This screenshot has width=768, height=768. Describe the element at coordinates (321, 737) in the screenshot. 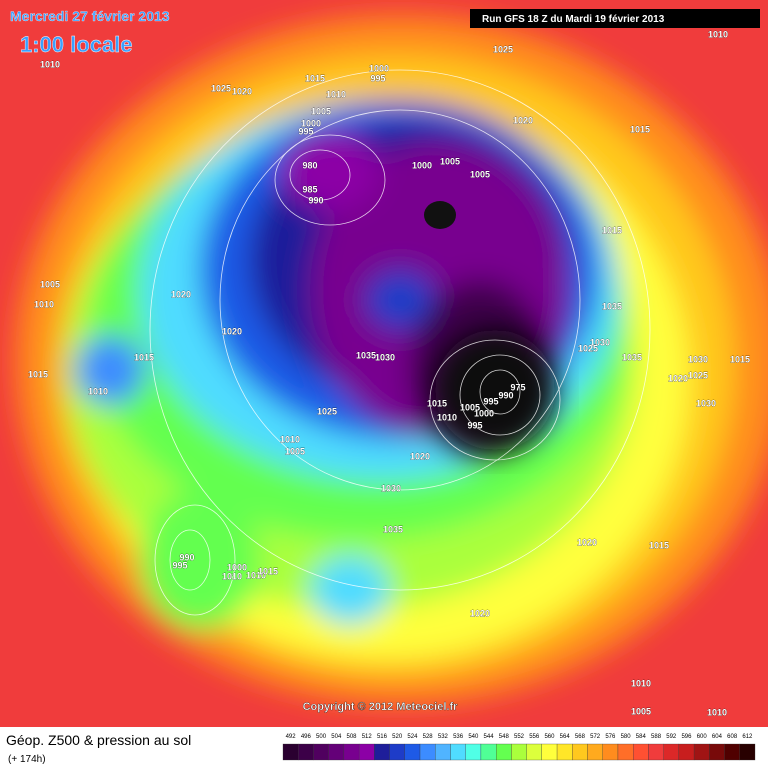

I see `scale-label: 500` at that location.